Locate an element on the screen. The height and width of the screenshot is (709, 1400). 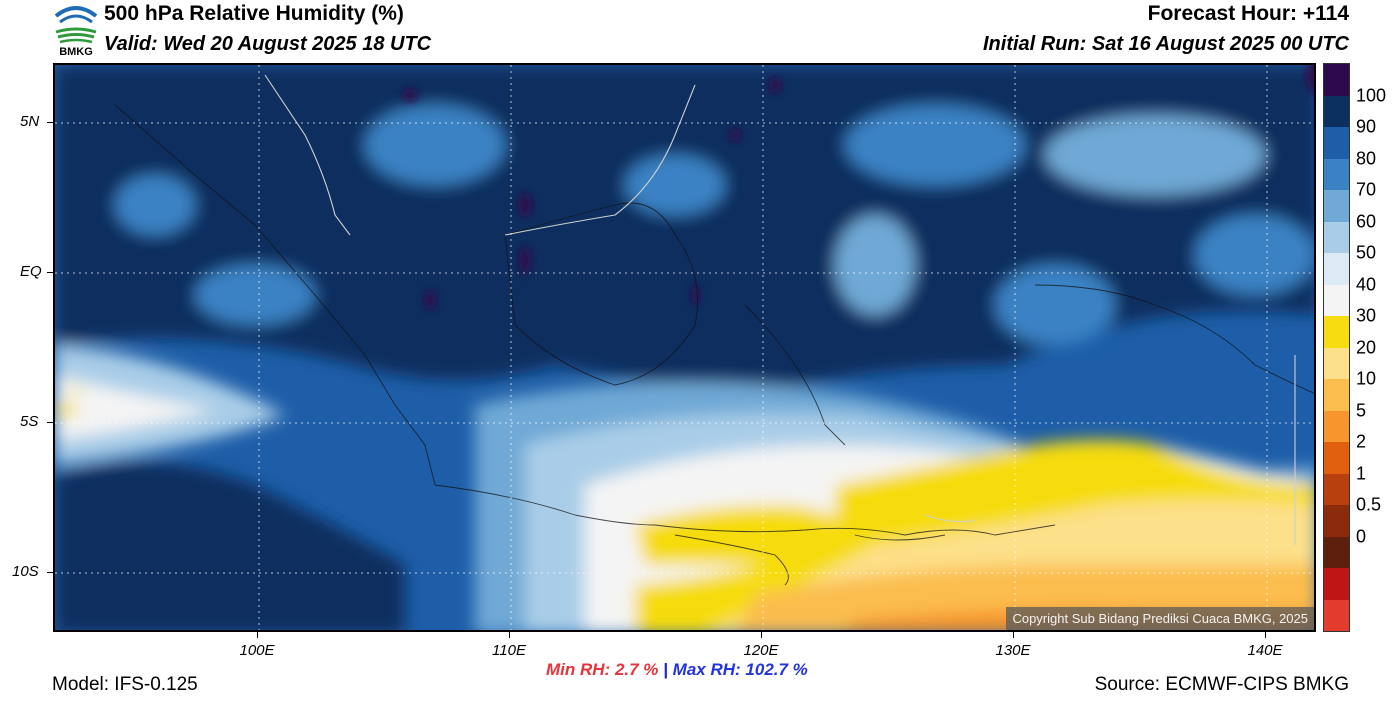
colorbar is located at coordinates (1336, 347).